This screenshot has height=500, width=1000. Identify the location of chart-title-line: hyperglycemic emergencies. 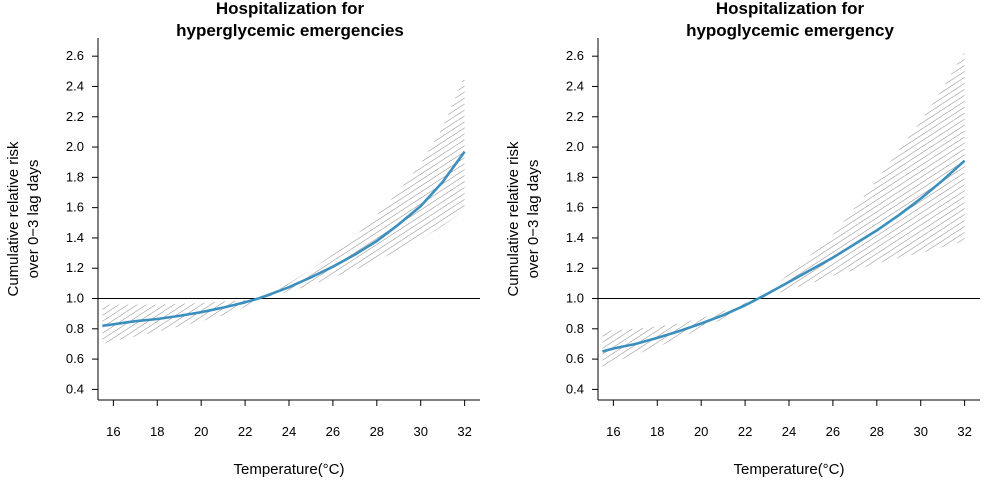
(290, 30).